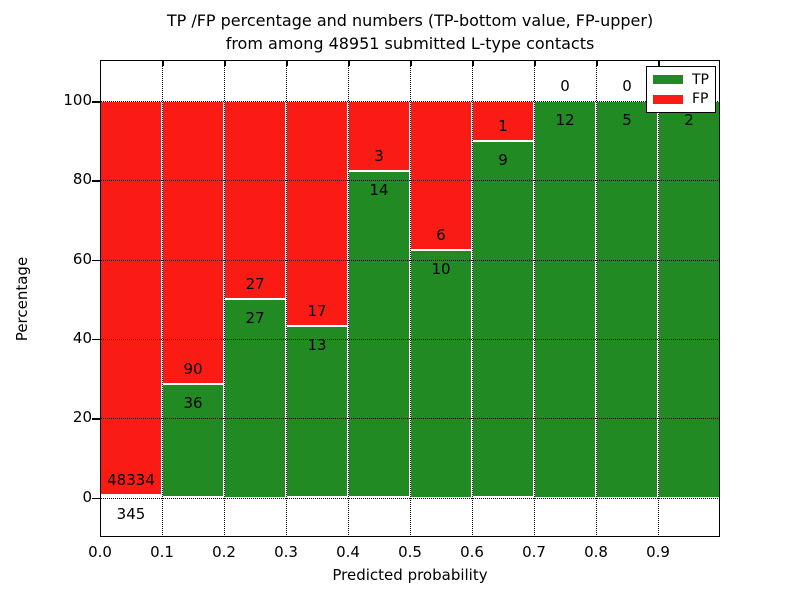  I want to click on tp-count-label: 12, so click(565, 120).